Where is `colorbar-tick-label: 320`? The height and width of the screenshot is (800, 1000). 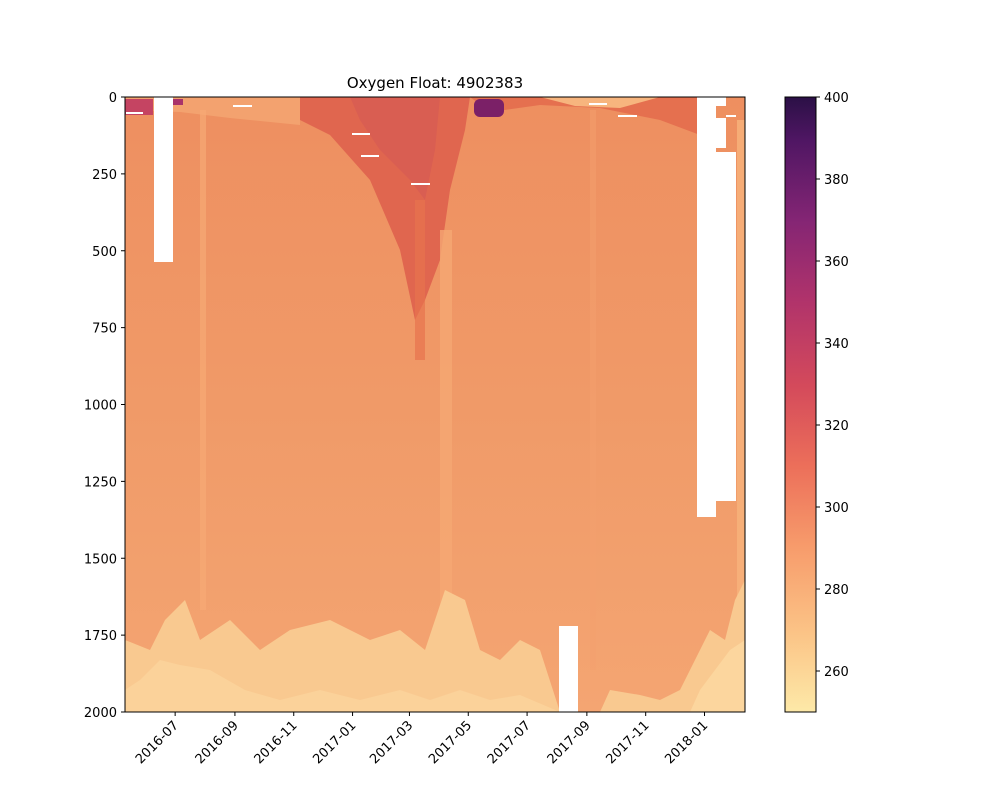 colorbar-tick-label: 320 is located at coordinates (836, 426).